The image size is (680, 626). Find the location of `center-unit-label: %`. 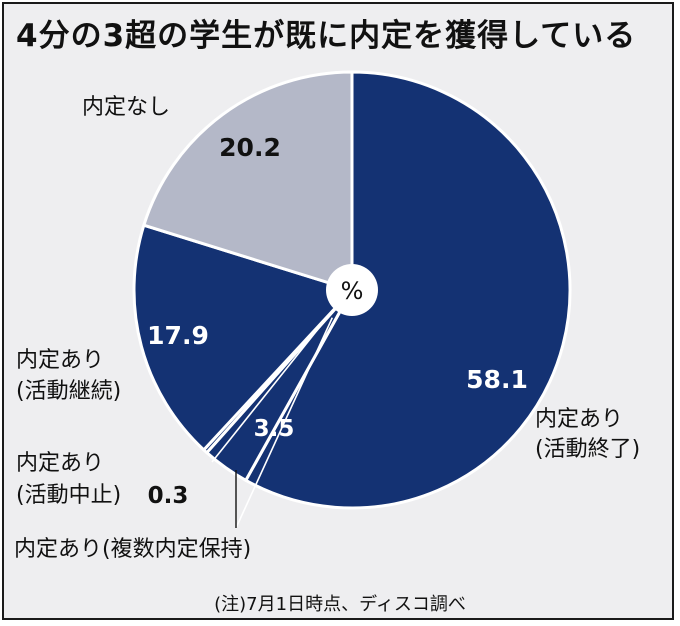

center-unit-label: % is located at coordinates (352, 291).